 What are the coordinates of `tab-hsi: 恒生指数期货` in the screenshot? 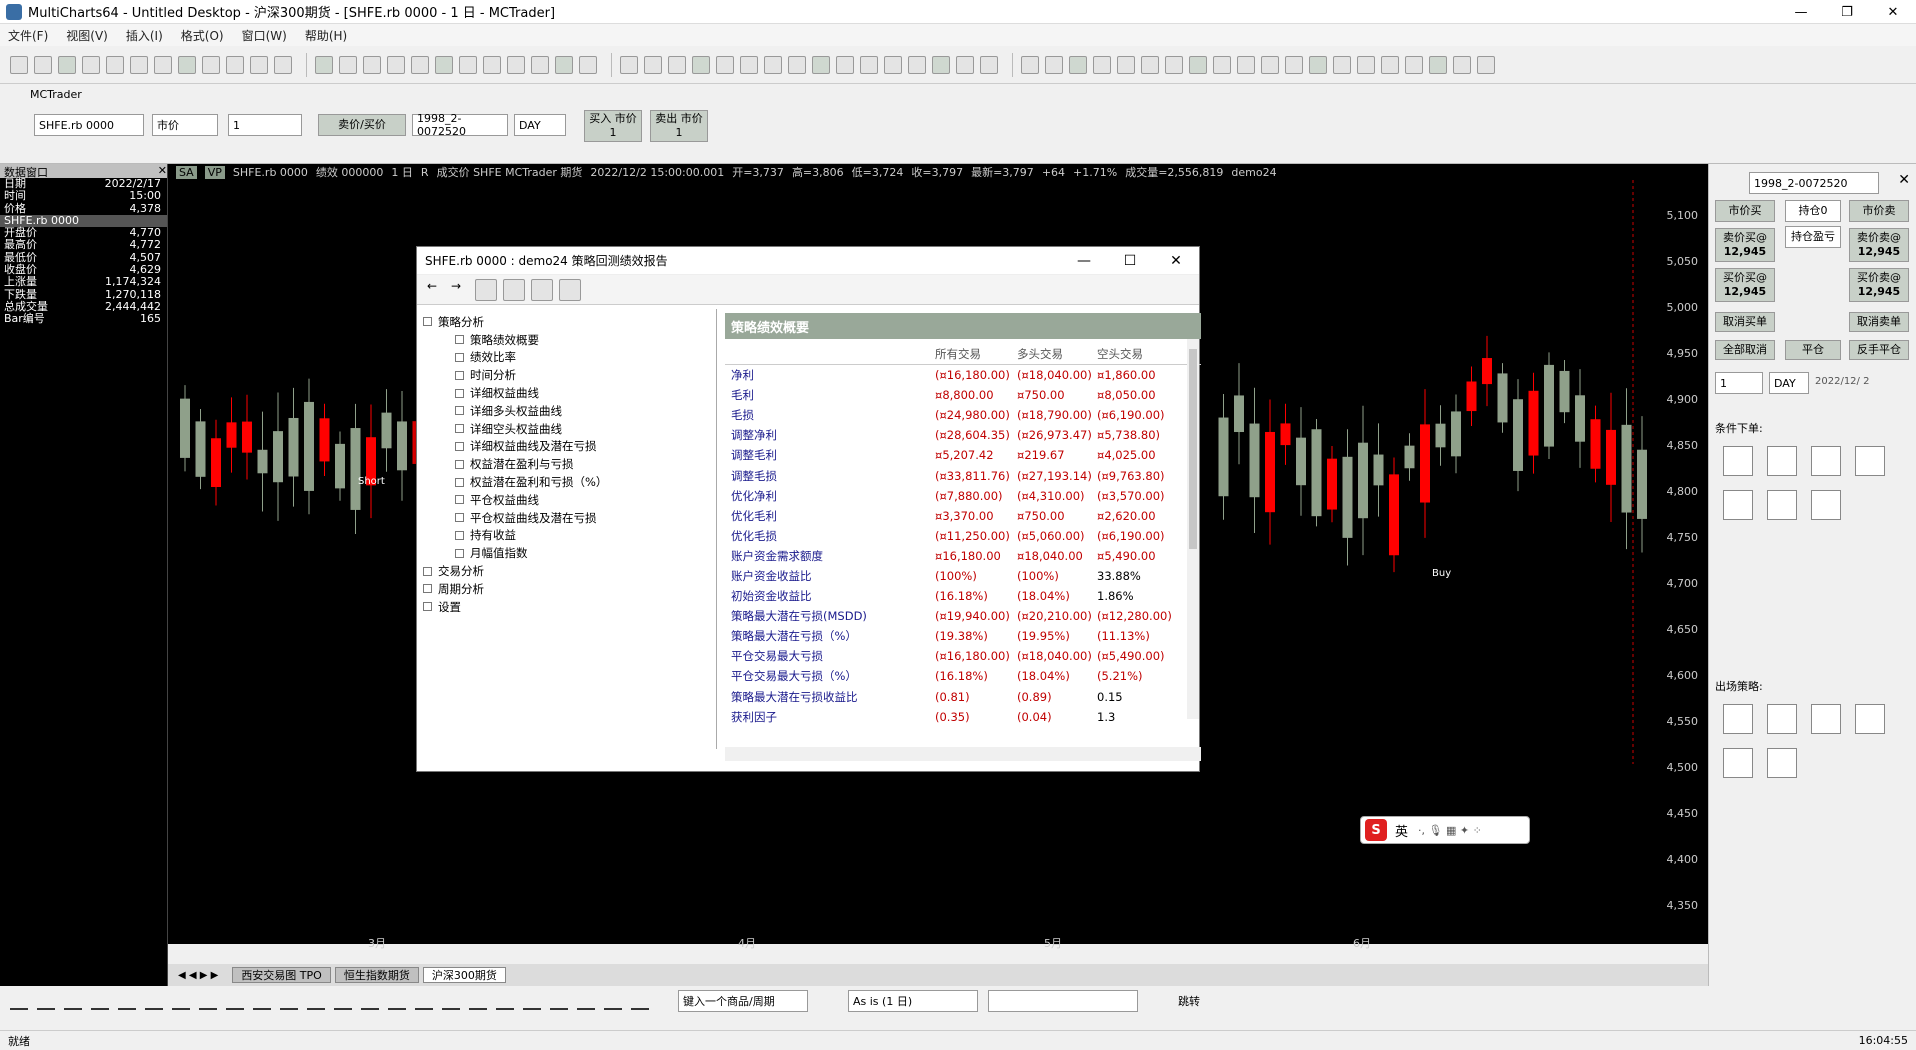 It's located at (376, 975).